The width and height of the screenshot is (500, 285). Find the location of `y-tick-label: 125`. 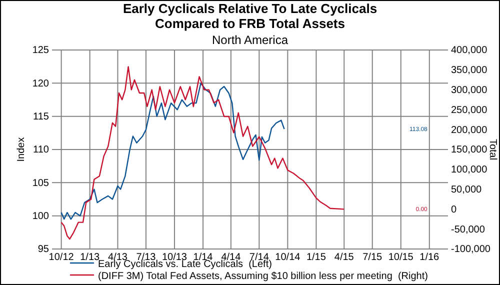

y-tick-label: 125 is located at coordinates (41, 50).